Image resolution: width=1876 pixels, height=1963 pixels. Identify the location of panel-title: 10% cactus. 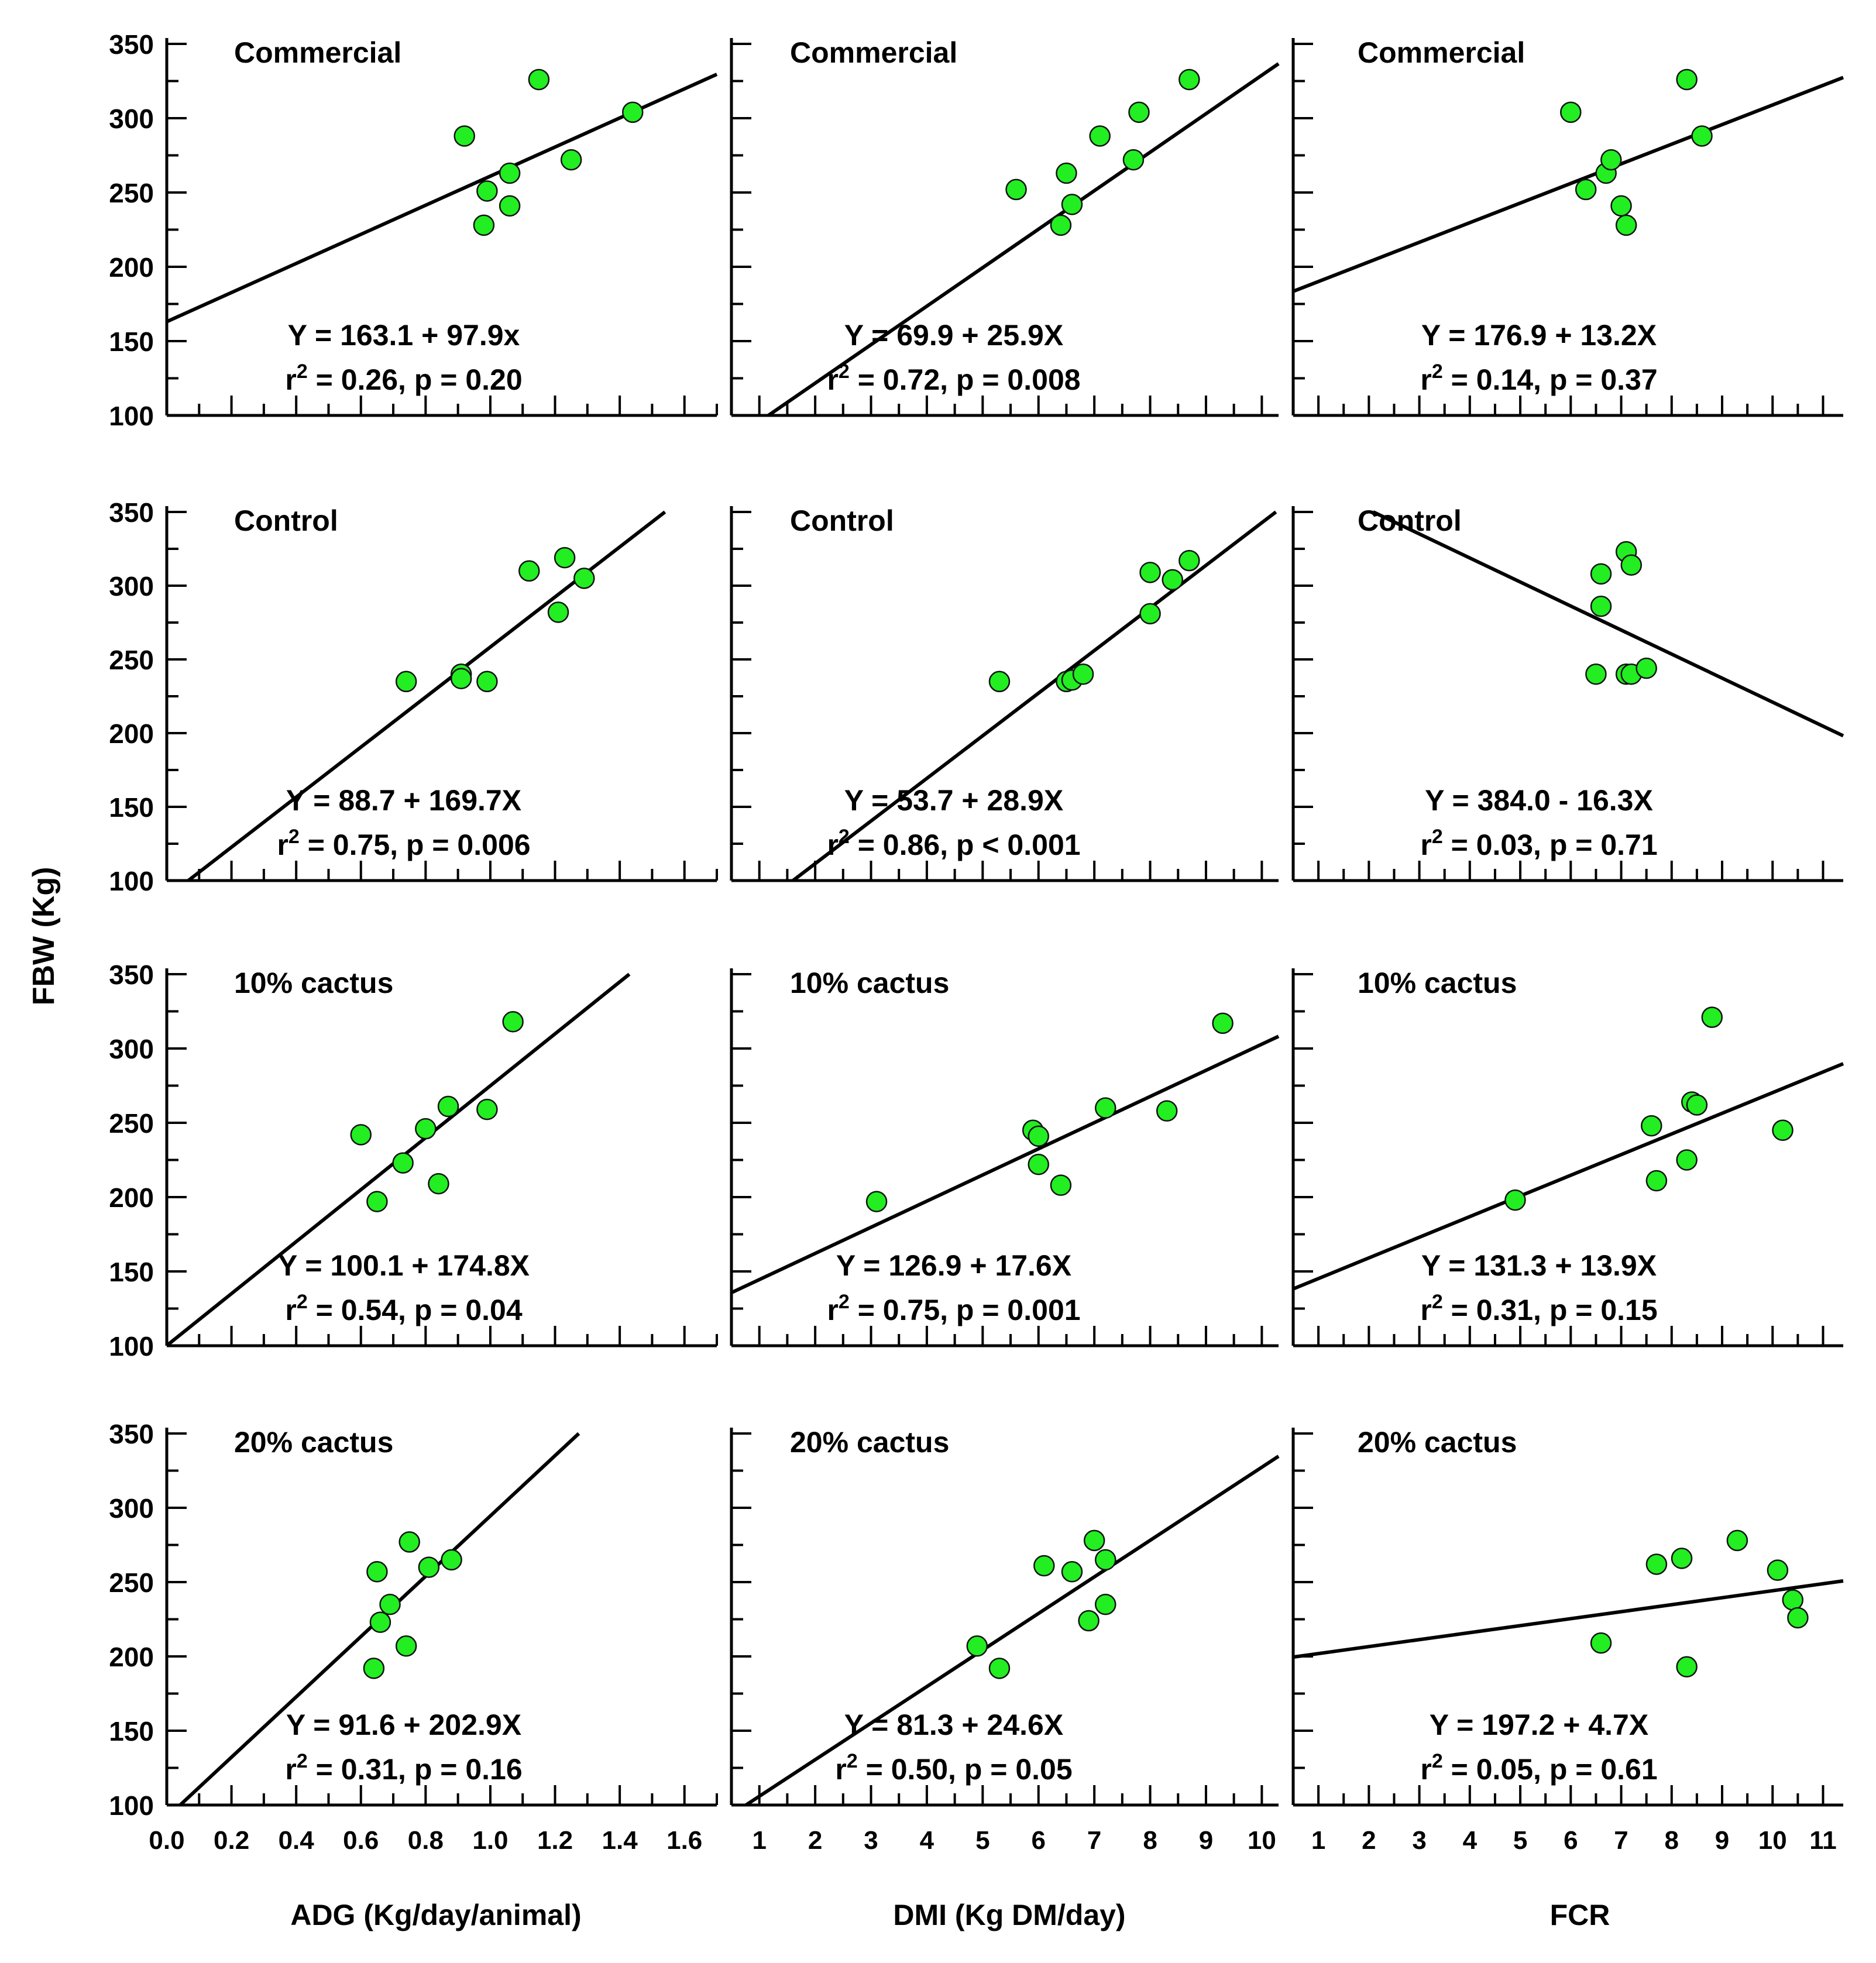
(869, 983).